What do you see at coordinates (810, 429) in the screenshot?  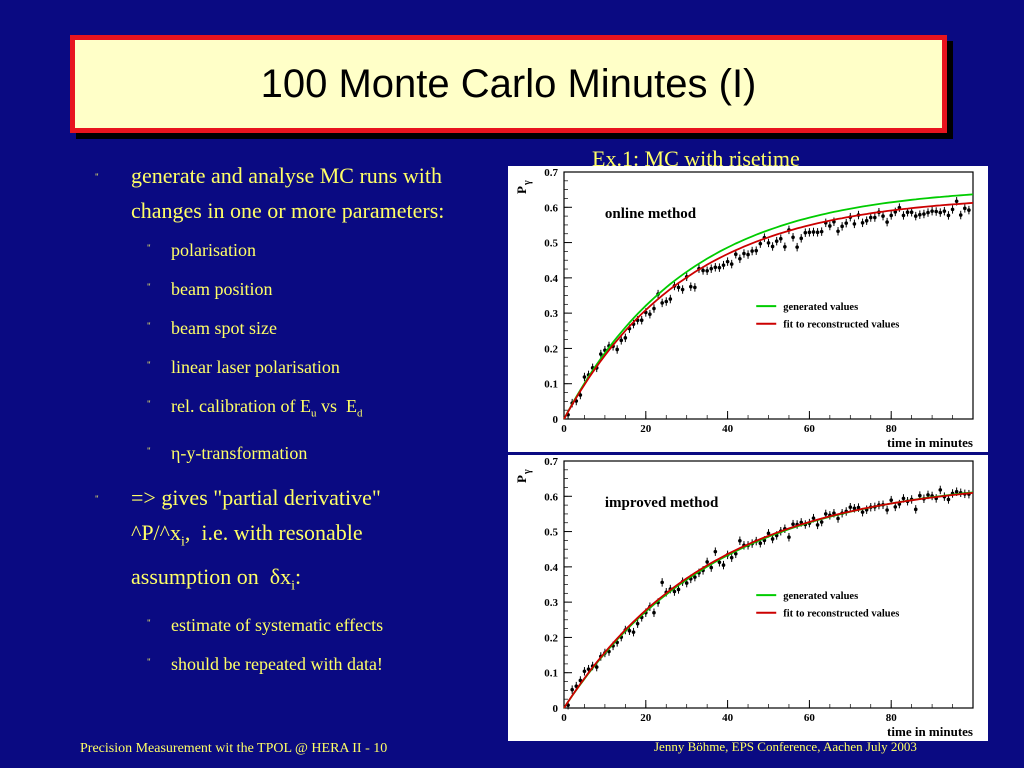 I see `online-xtick-label: 60` at bounding box center [810, 429].